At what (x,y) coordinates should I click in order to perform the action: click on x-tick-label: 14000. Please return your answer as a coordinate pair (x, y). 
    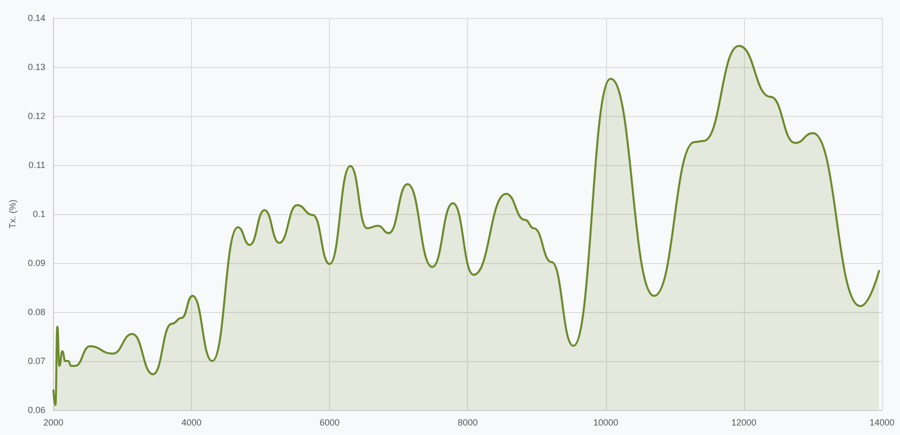
    Looking at the image, I should click on (882, 423).